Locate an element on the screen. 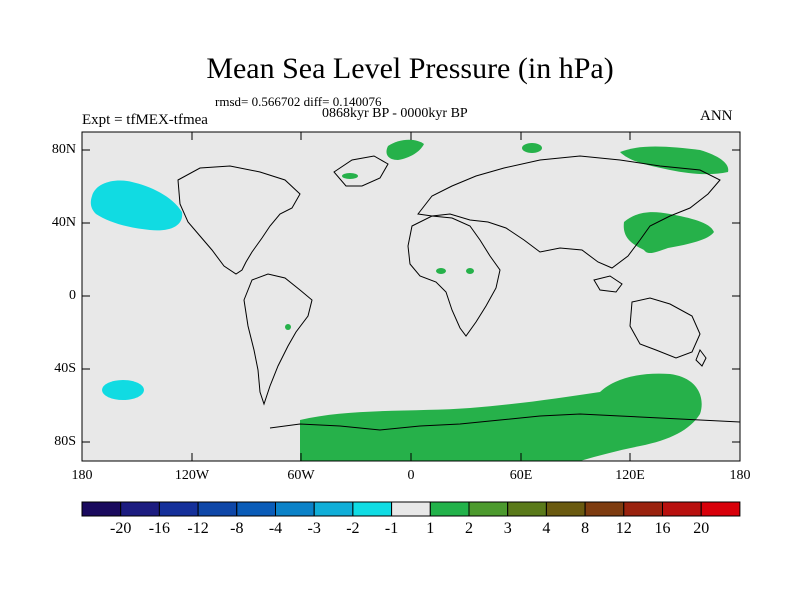 Image resolution: width=800 pixels, height=600 pixels. sahara-positive-patch-west is located at coordinates (441, 271).